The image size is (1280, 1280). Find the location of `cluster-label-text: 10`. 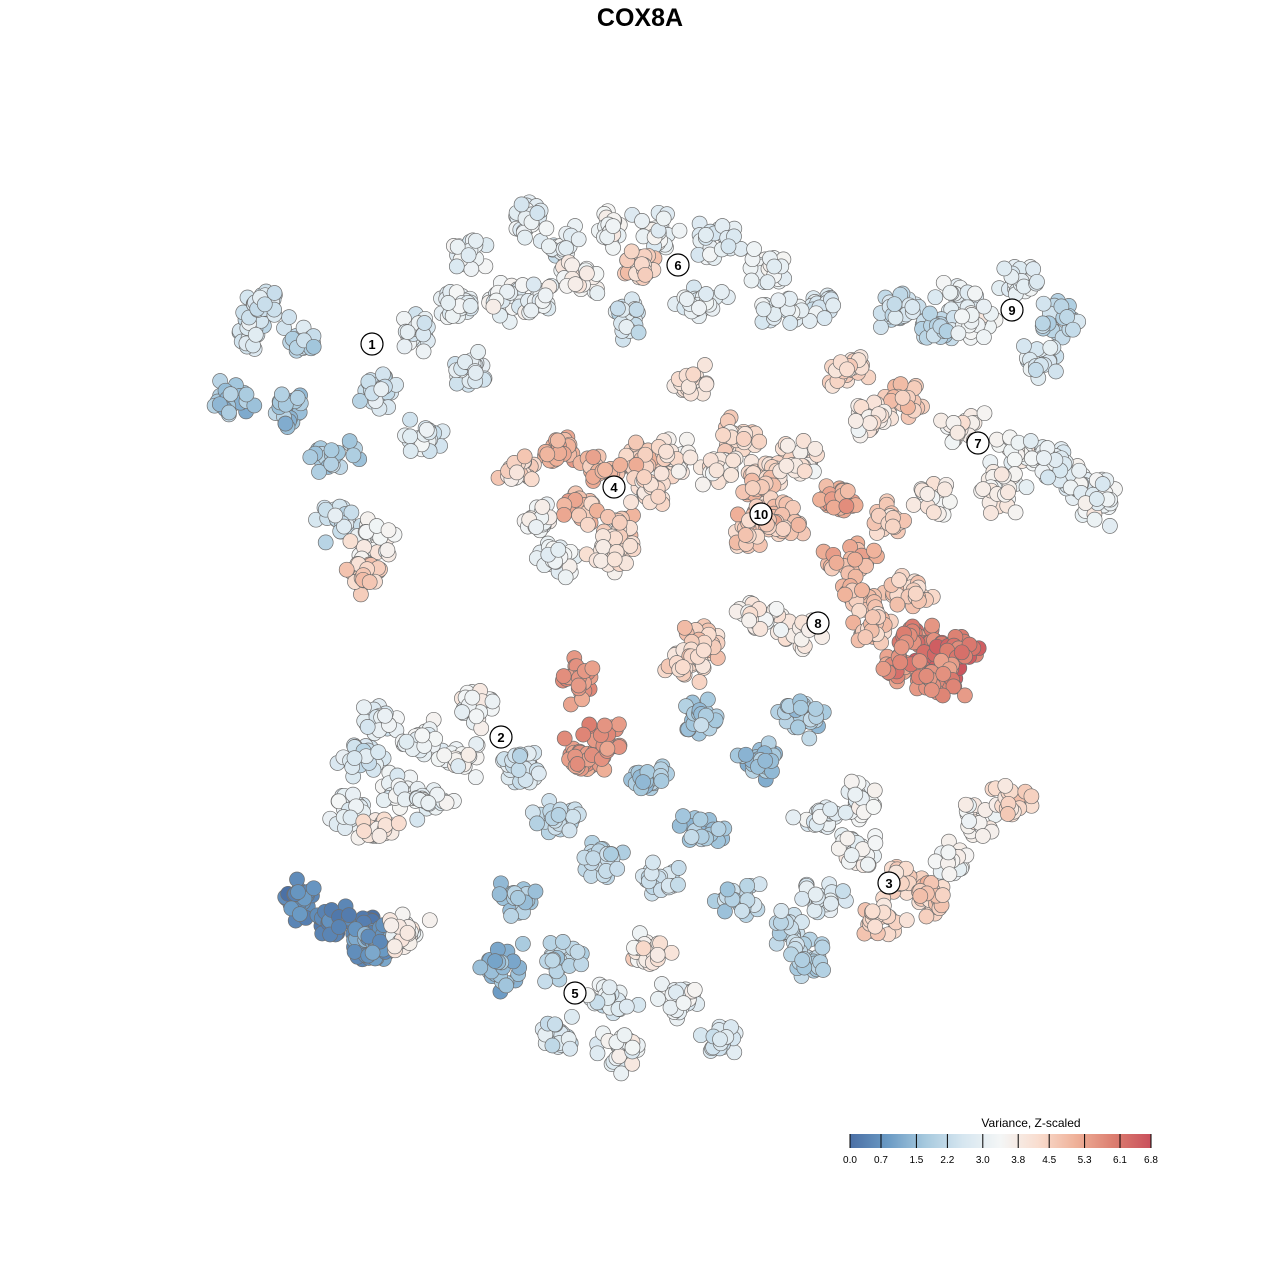

cluster-label-text: 10 is located at coordinates (761, 514).